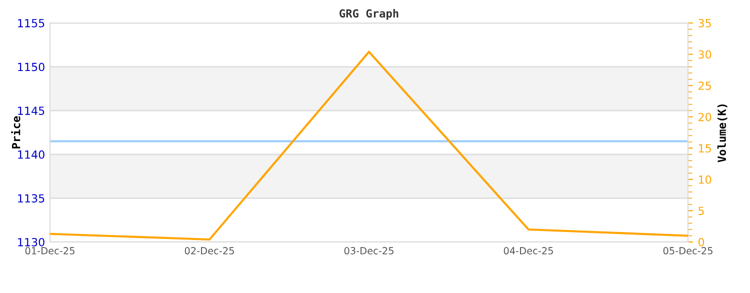 This screenshot has height=293, width=750. I want to click on y2-tick-label: 15, so click(704, 148).